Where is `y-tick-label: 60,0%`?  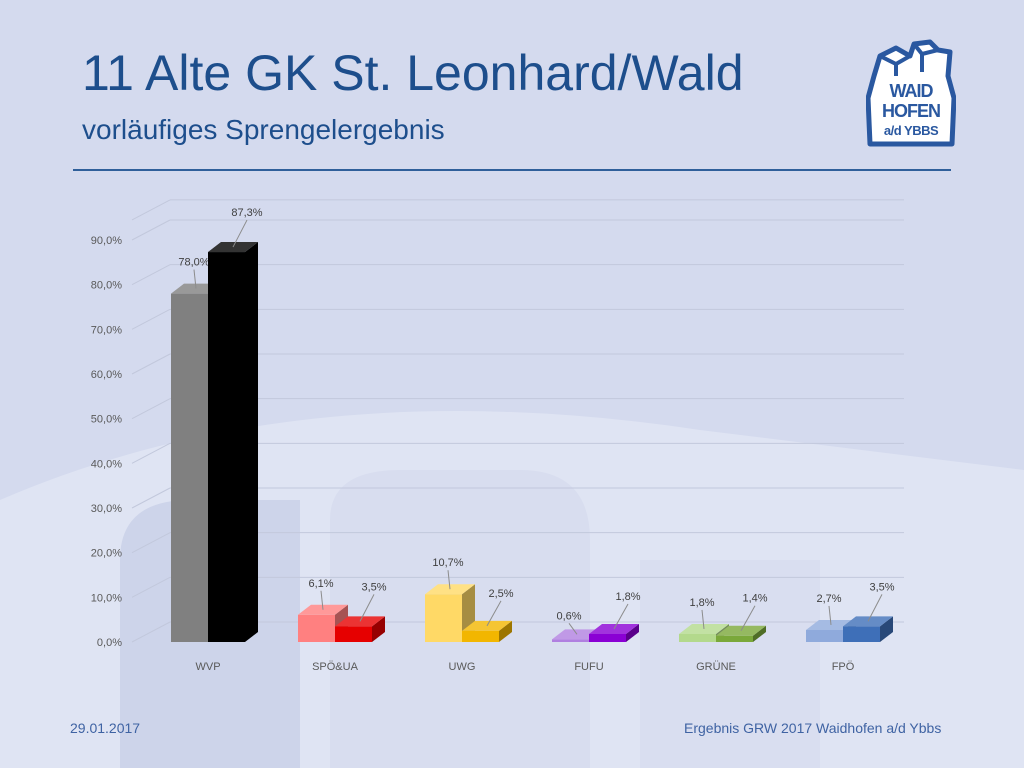 y-tick-label: 60,0% is located at coordinates (106, 375).